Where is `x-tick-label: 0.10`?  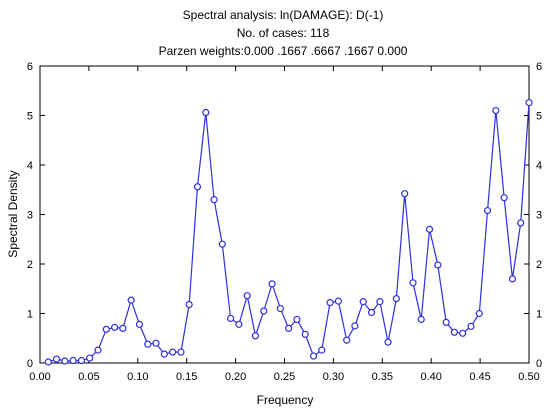
x-tick-label: 0.10 is located at coordinates (137, 377).